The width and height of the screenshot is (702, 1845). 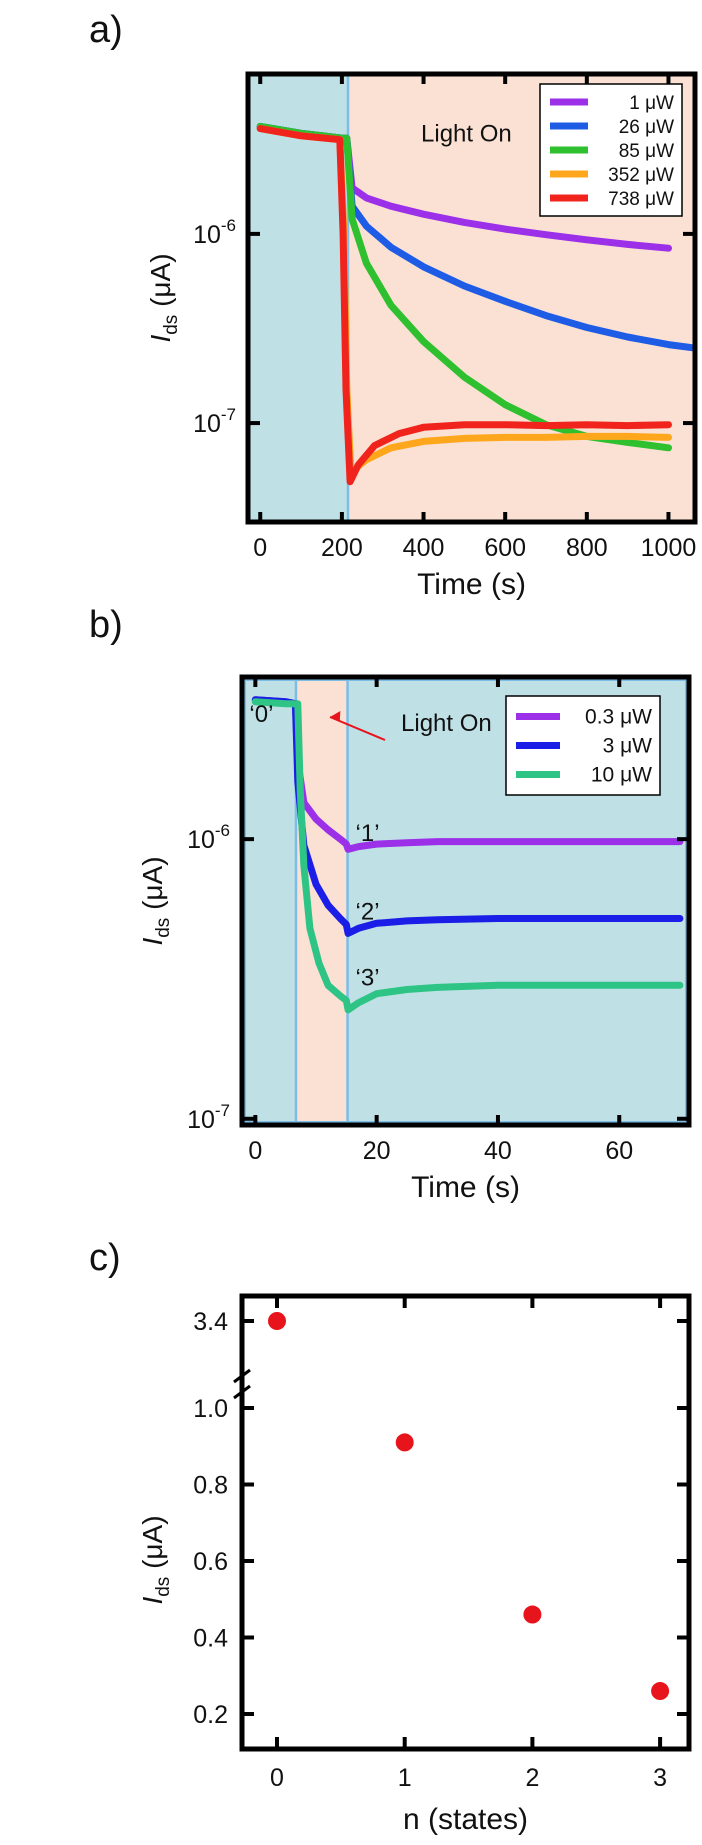 I want to click on panel-b-annotation-arrowhead, so click(x=335, y=716).